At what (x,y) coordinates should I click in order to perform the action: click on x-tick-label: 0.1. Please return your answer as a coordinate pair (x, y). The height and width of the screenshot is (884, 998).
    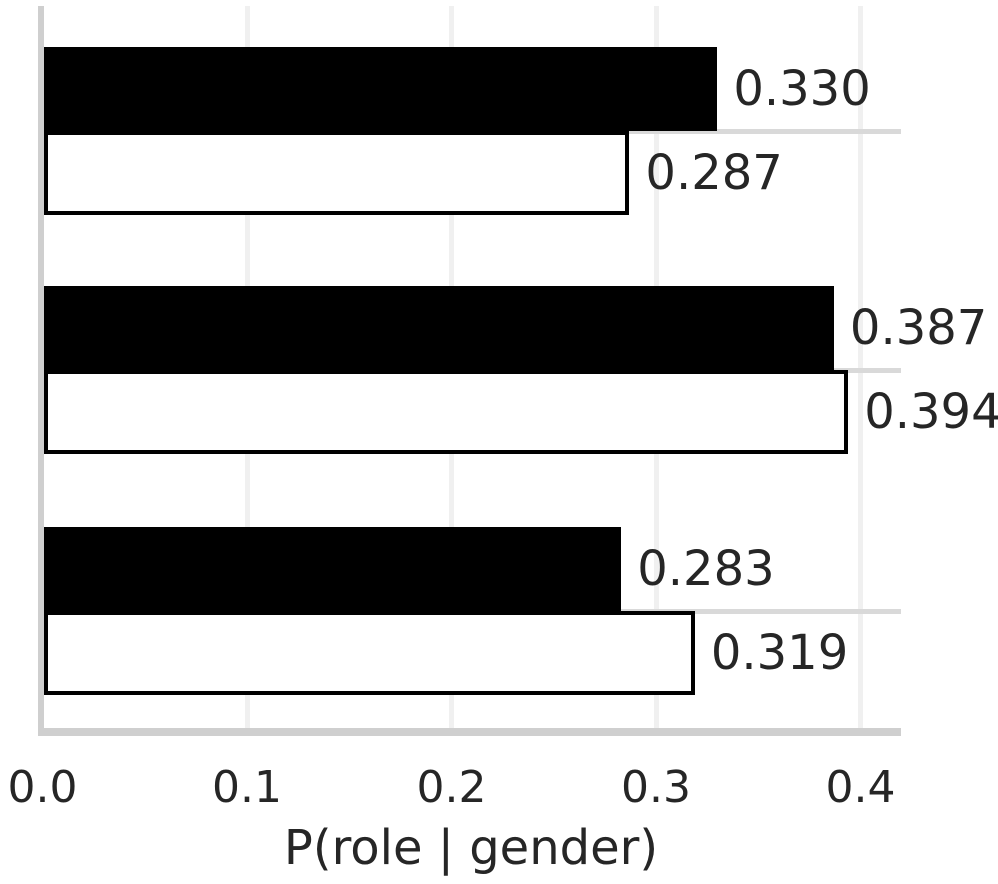
    Looking at the image, I should click on (247, 787).